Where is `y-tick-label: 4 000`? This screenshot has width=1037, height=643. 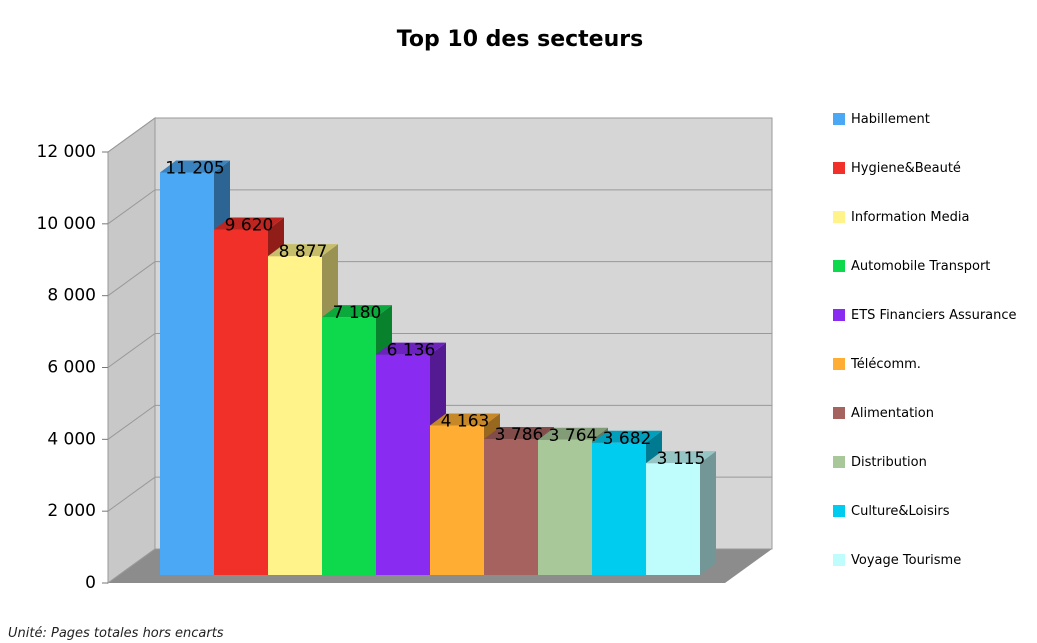
y-tick-label: 4 000 is located at coordinates (71, 439).